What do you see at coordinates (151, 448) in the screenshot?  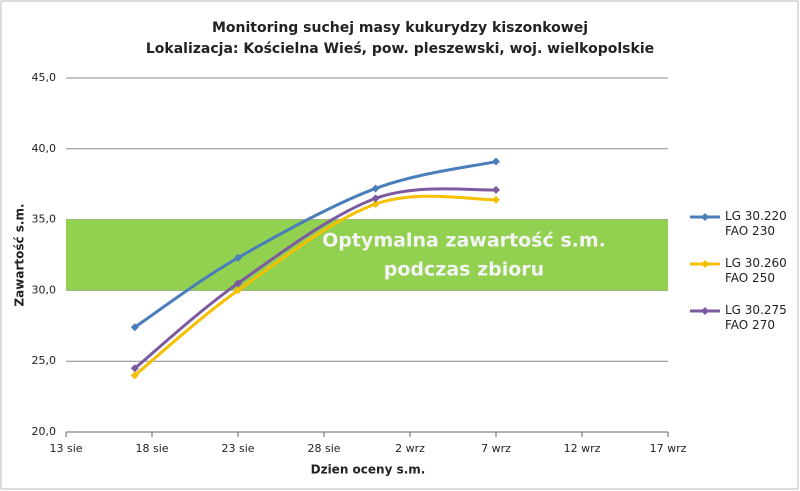 I see `x-tick-label: 18 sie` at bounding box center [151, 448].